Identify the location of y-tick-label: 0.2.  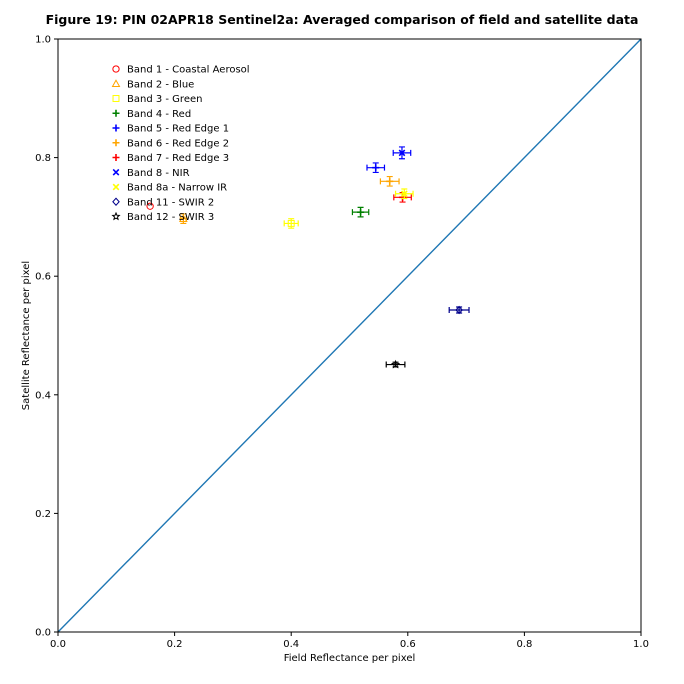
(43, 514).